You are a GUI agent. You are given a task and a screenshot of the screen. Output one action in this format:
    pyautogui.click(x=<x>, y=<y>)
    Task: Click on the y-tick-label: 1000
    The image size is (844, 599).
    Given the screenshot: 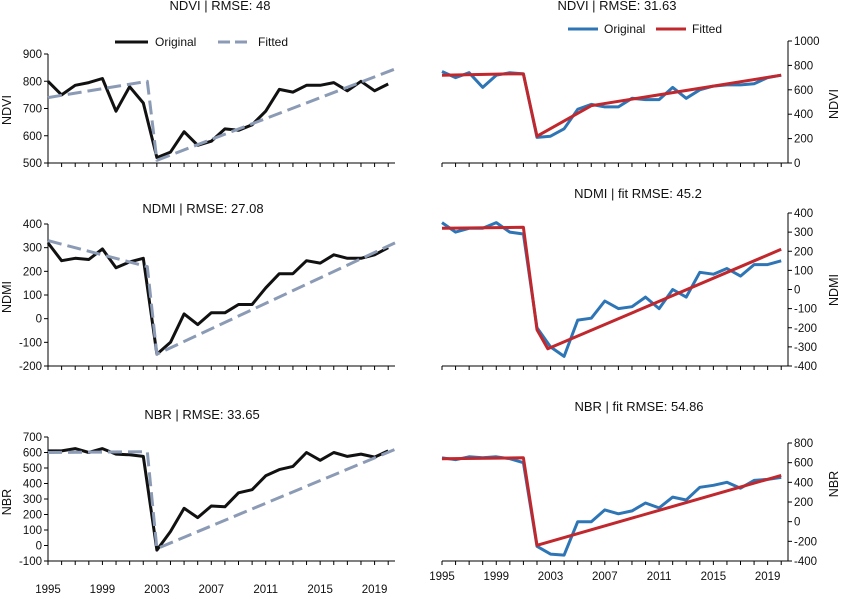 What is the action you would take?
    pyautogui.click(x=807, y=42)
    